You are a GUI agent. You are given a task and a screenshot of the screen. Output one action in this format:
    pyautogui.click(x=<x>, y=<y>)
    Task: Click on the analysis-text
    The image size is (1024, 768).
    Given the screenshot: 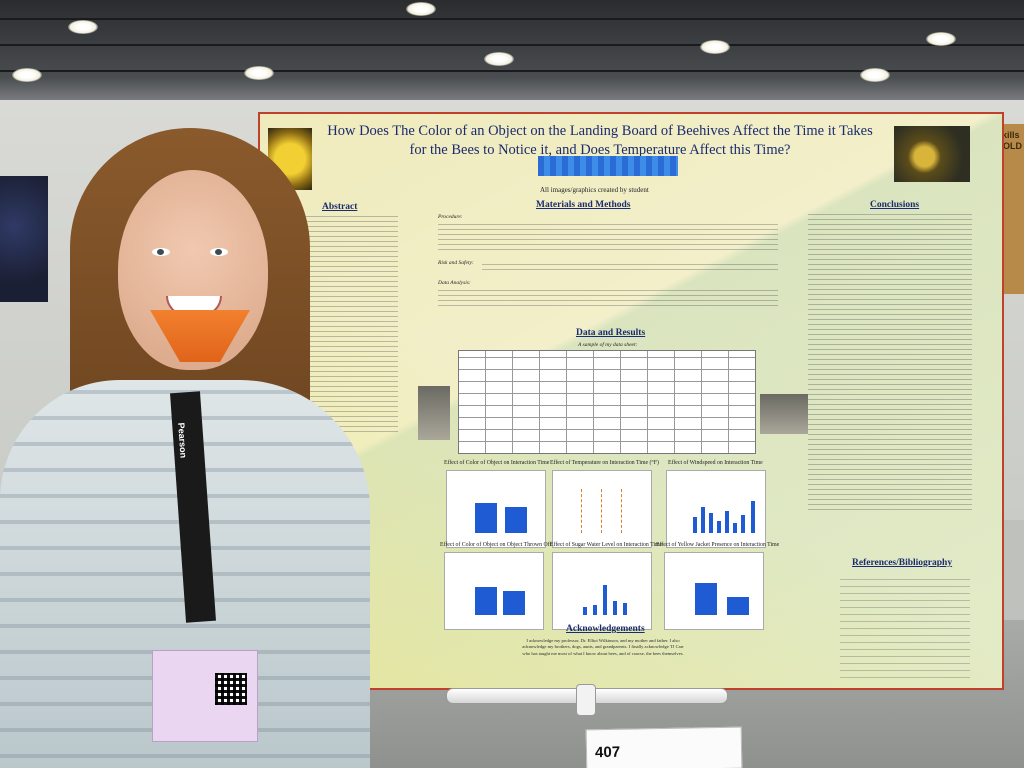 What is the action you would take?
    pyautogui.click(x=608, y=299)
    